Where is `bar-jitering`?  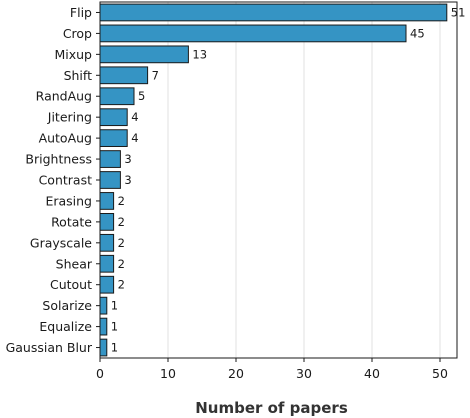 bar-jitering is located at coordinates (113, 117).